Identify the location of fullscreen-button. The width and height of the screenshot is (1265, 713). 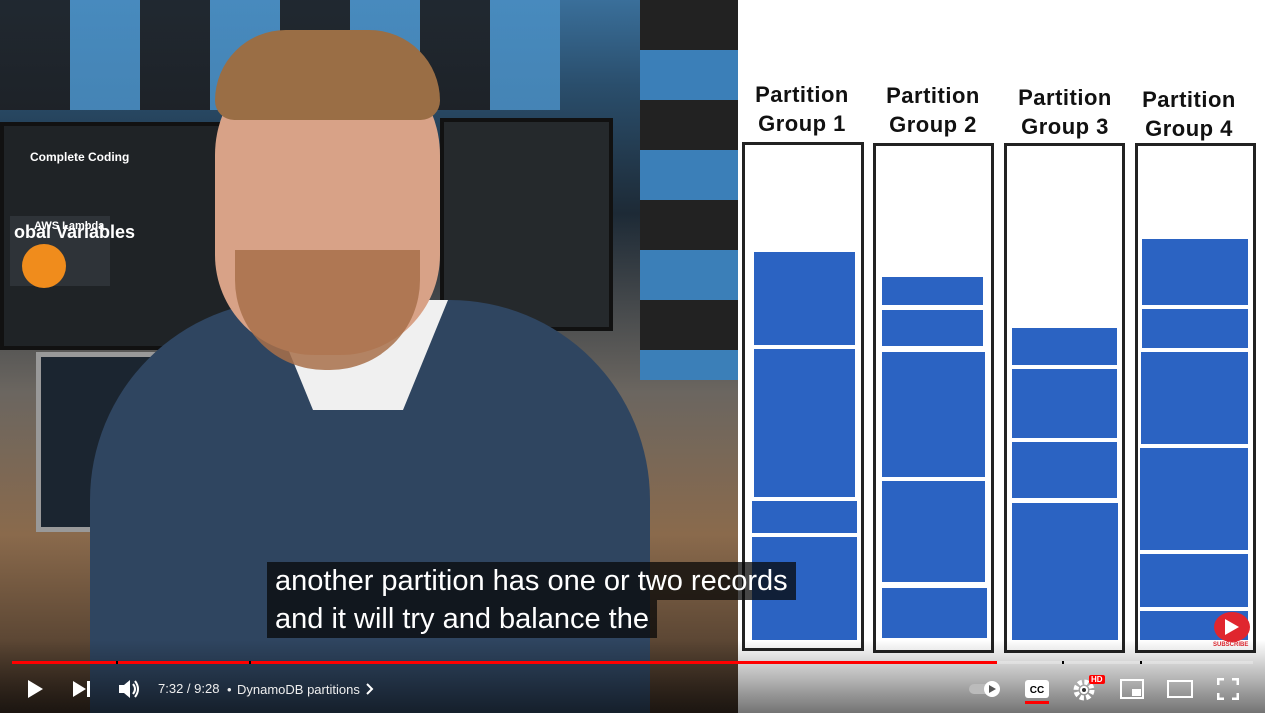
(1228, 689).